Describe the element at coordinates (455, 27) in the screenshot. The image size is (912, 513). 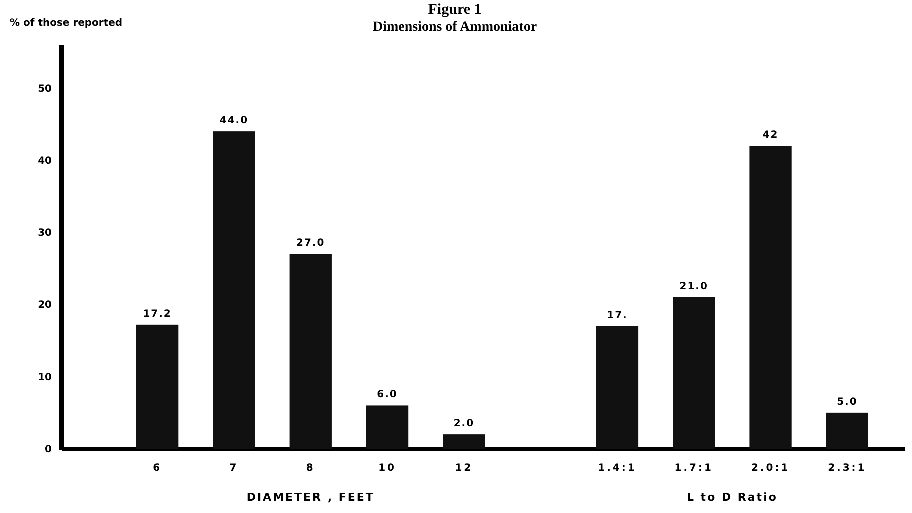
I see `chart-subtitle: Dimensions of Ammoniator` at that location.